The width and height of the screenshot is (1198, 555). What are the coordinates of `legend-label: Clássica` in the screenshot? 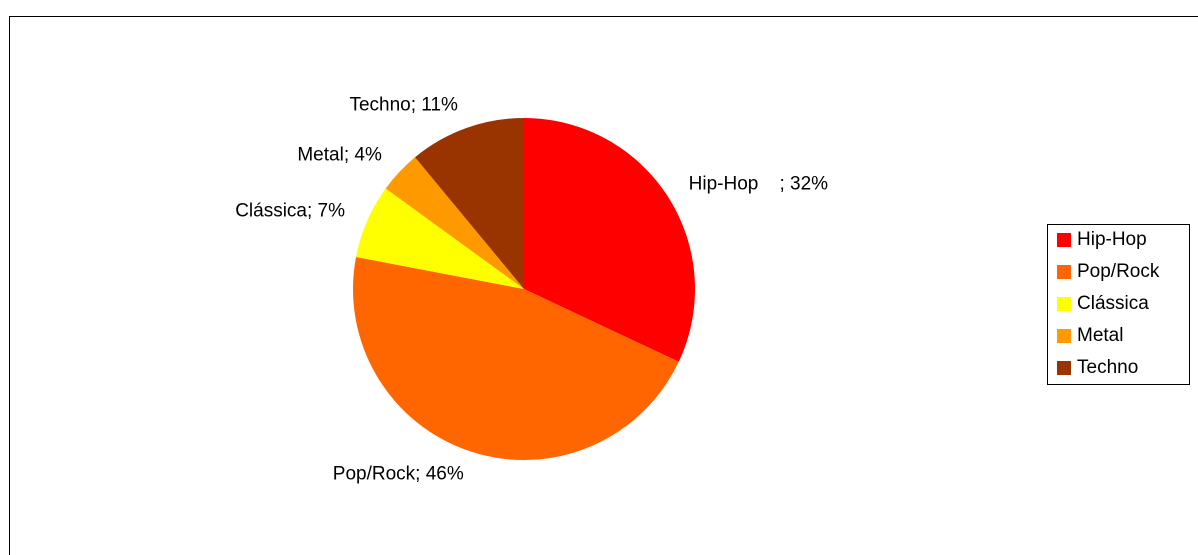 It's located at (1113, 303).